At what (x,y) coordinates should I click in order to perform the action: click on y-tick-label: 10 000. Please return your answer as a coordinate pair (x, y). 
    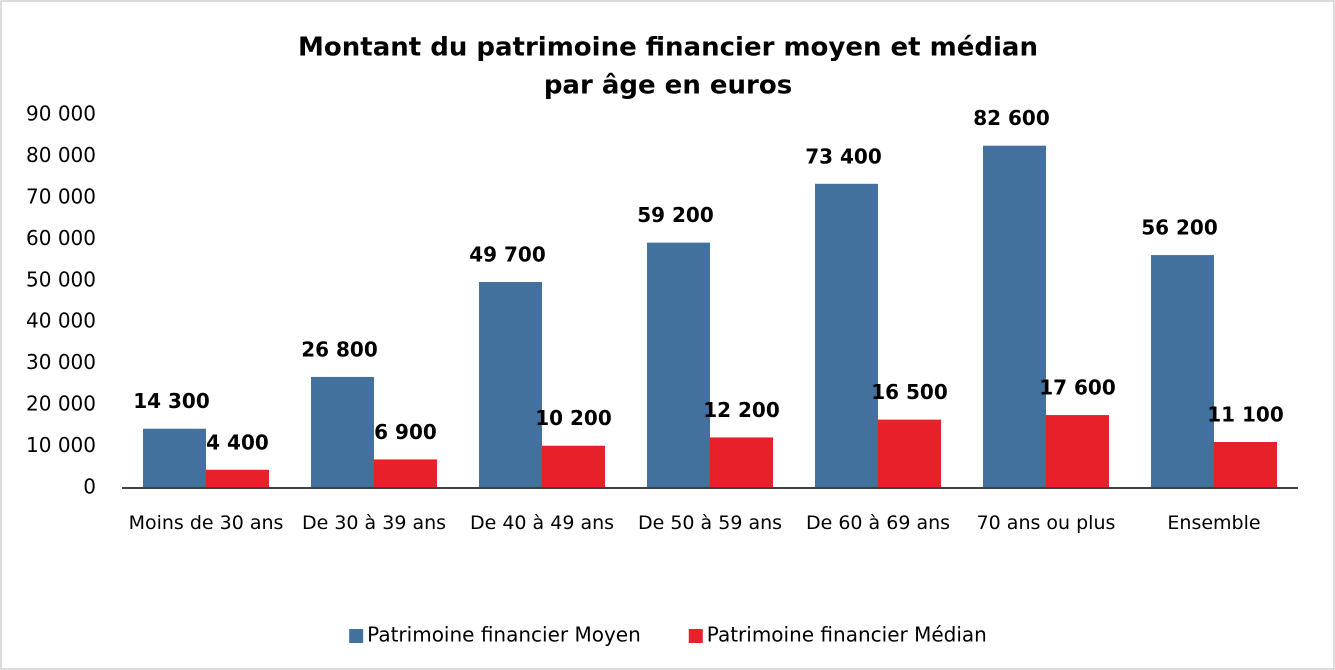
    Looking at the image, I should click on (61, 445).